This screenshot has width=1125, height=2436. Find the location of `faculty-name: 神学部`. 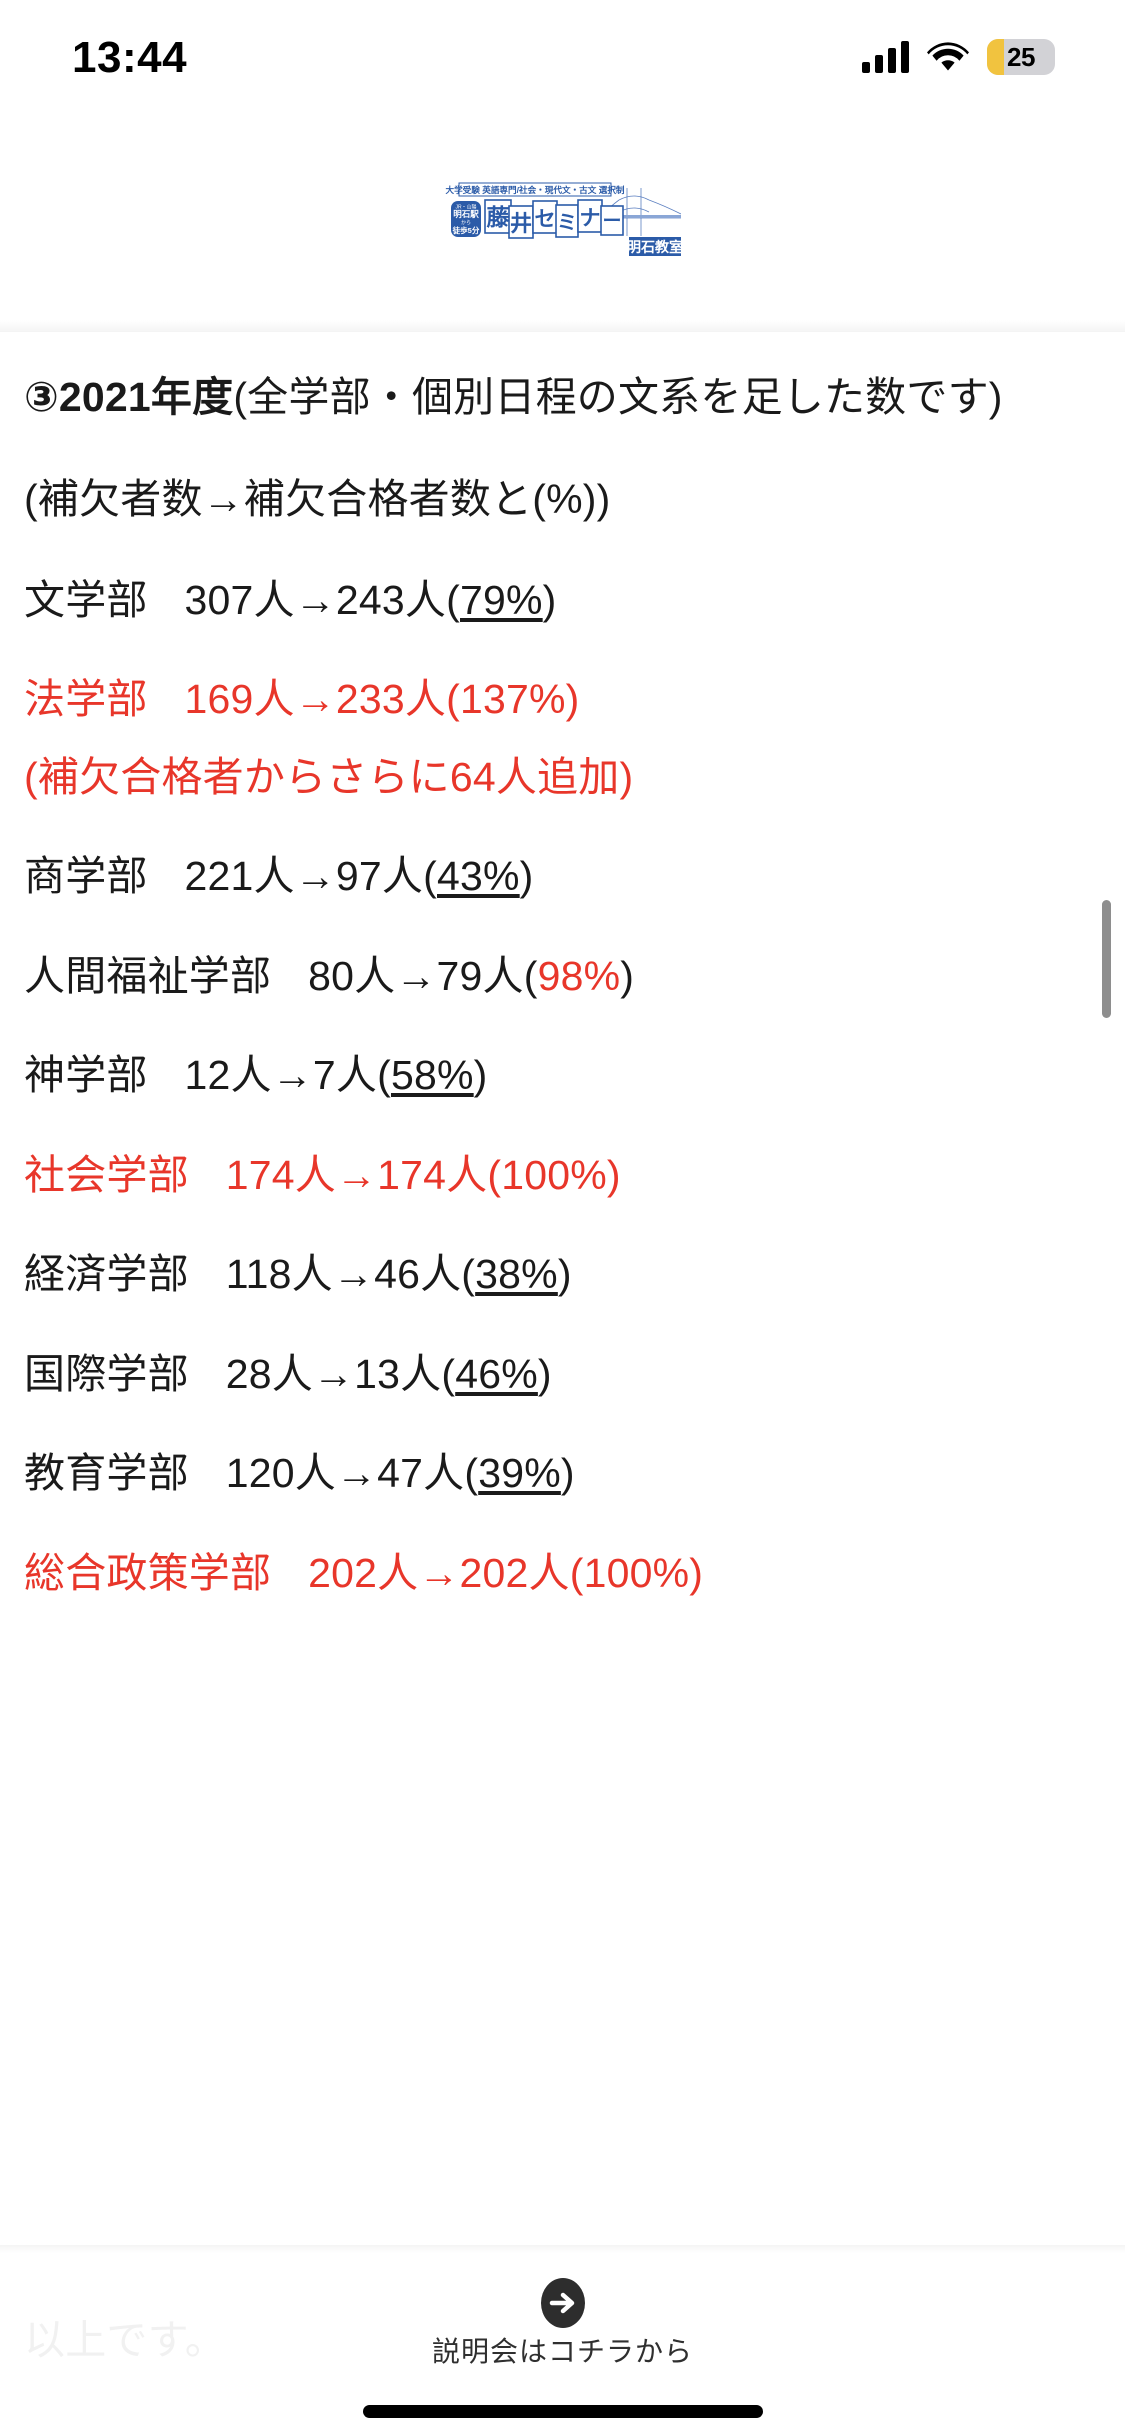

faculty-name: 神学部 is located at coordinates (86, 1075).